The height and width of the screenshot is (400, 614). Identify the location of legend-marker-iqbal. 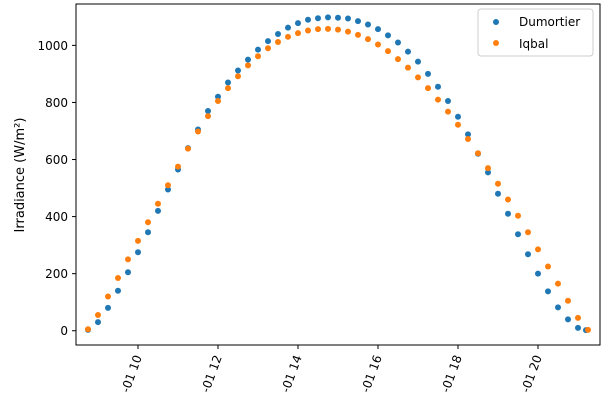
(496, 43).